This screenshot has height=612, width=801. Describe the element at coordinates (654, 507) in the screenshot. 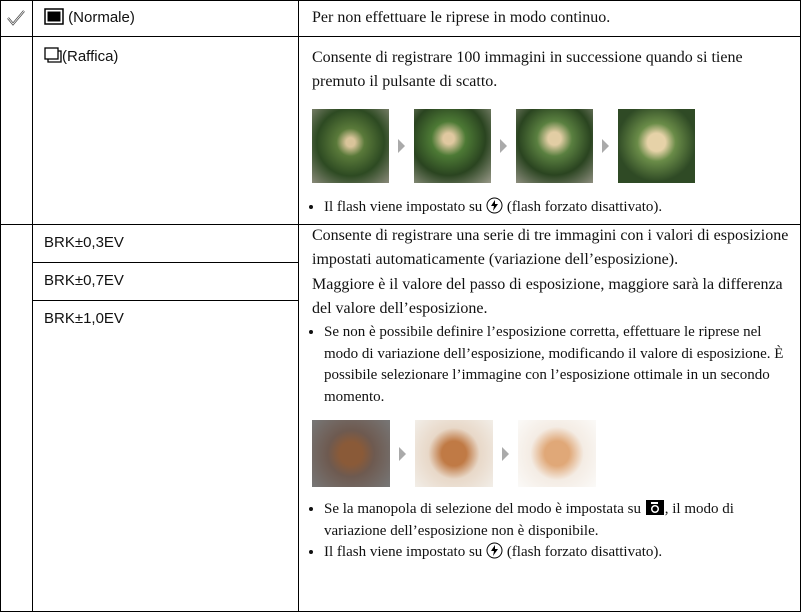

I see `camera-icon` at that location.